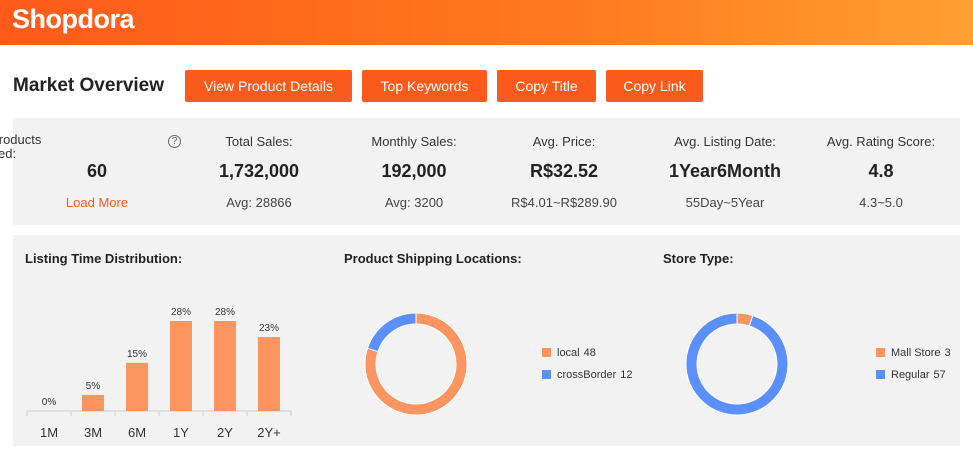 This screenshot has width=973, height=454. I want to click on stat-label: Avg. Rating Score:, so click(881, 141).